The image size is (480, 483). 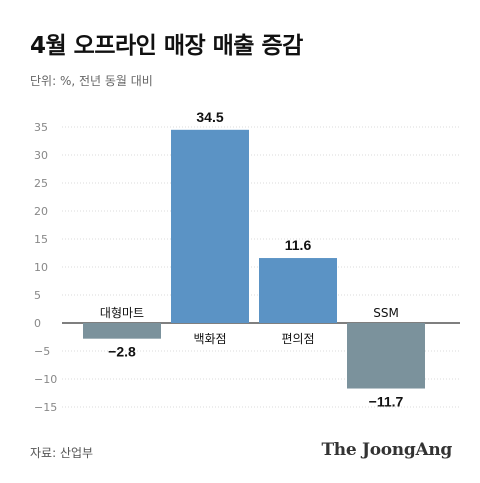 I want to click on source-note: 자료: 산업부, so click(x=62, y=453).